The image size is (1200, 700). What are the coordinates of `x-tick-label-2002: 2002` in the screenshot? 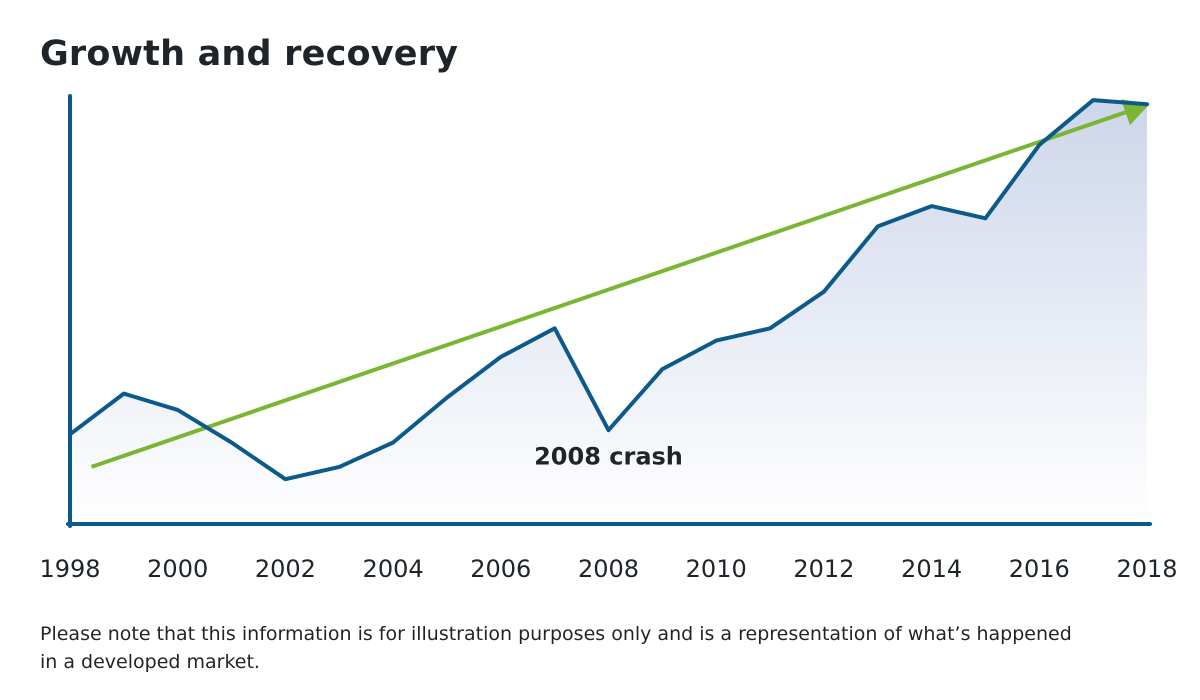 It's located at (285, 569).